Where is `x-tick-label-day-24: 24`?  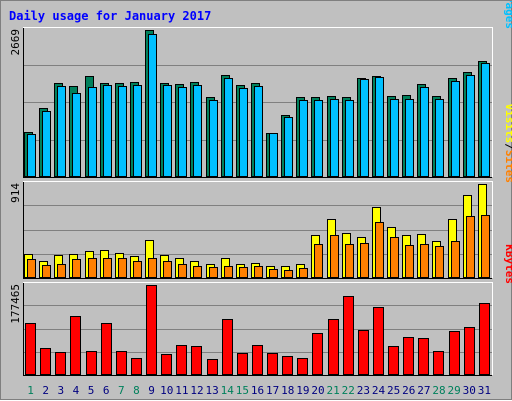 x-tick-label-day-24: 24 is located at coordinates (379, 390).